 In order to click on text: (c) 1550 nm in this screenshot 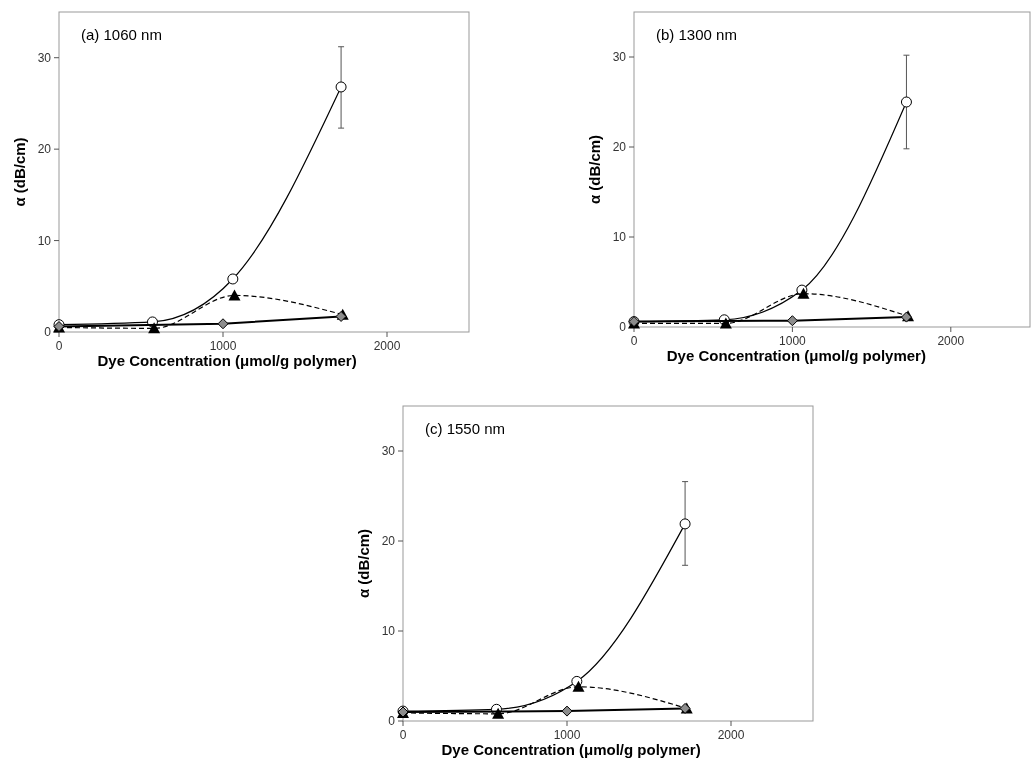, I will do `click(465, 428)`.